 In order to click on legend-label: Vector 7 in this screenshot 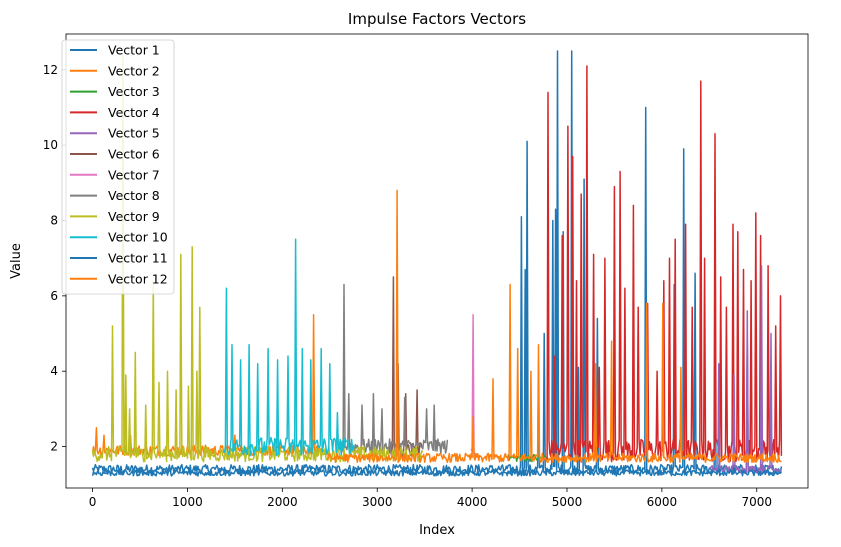, I will do `click(134, 174)`.